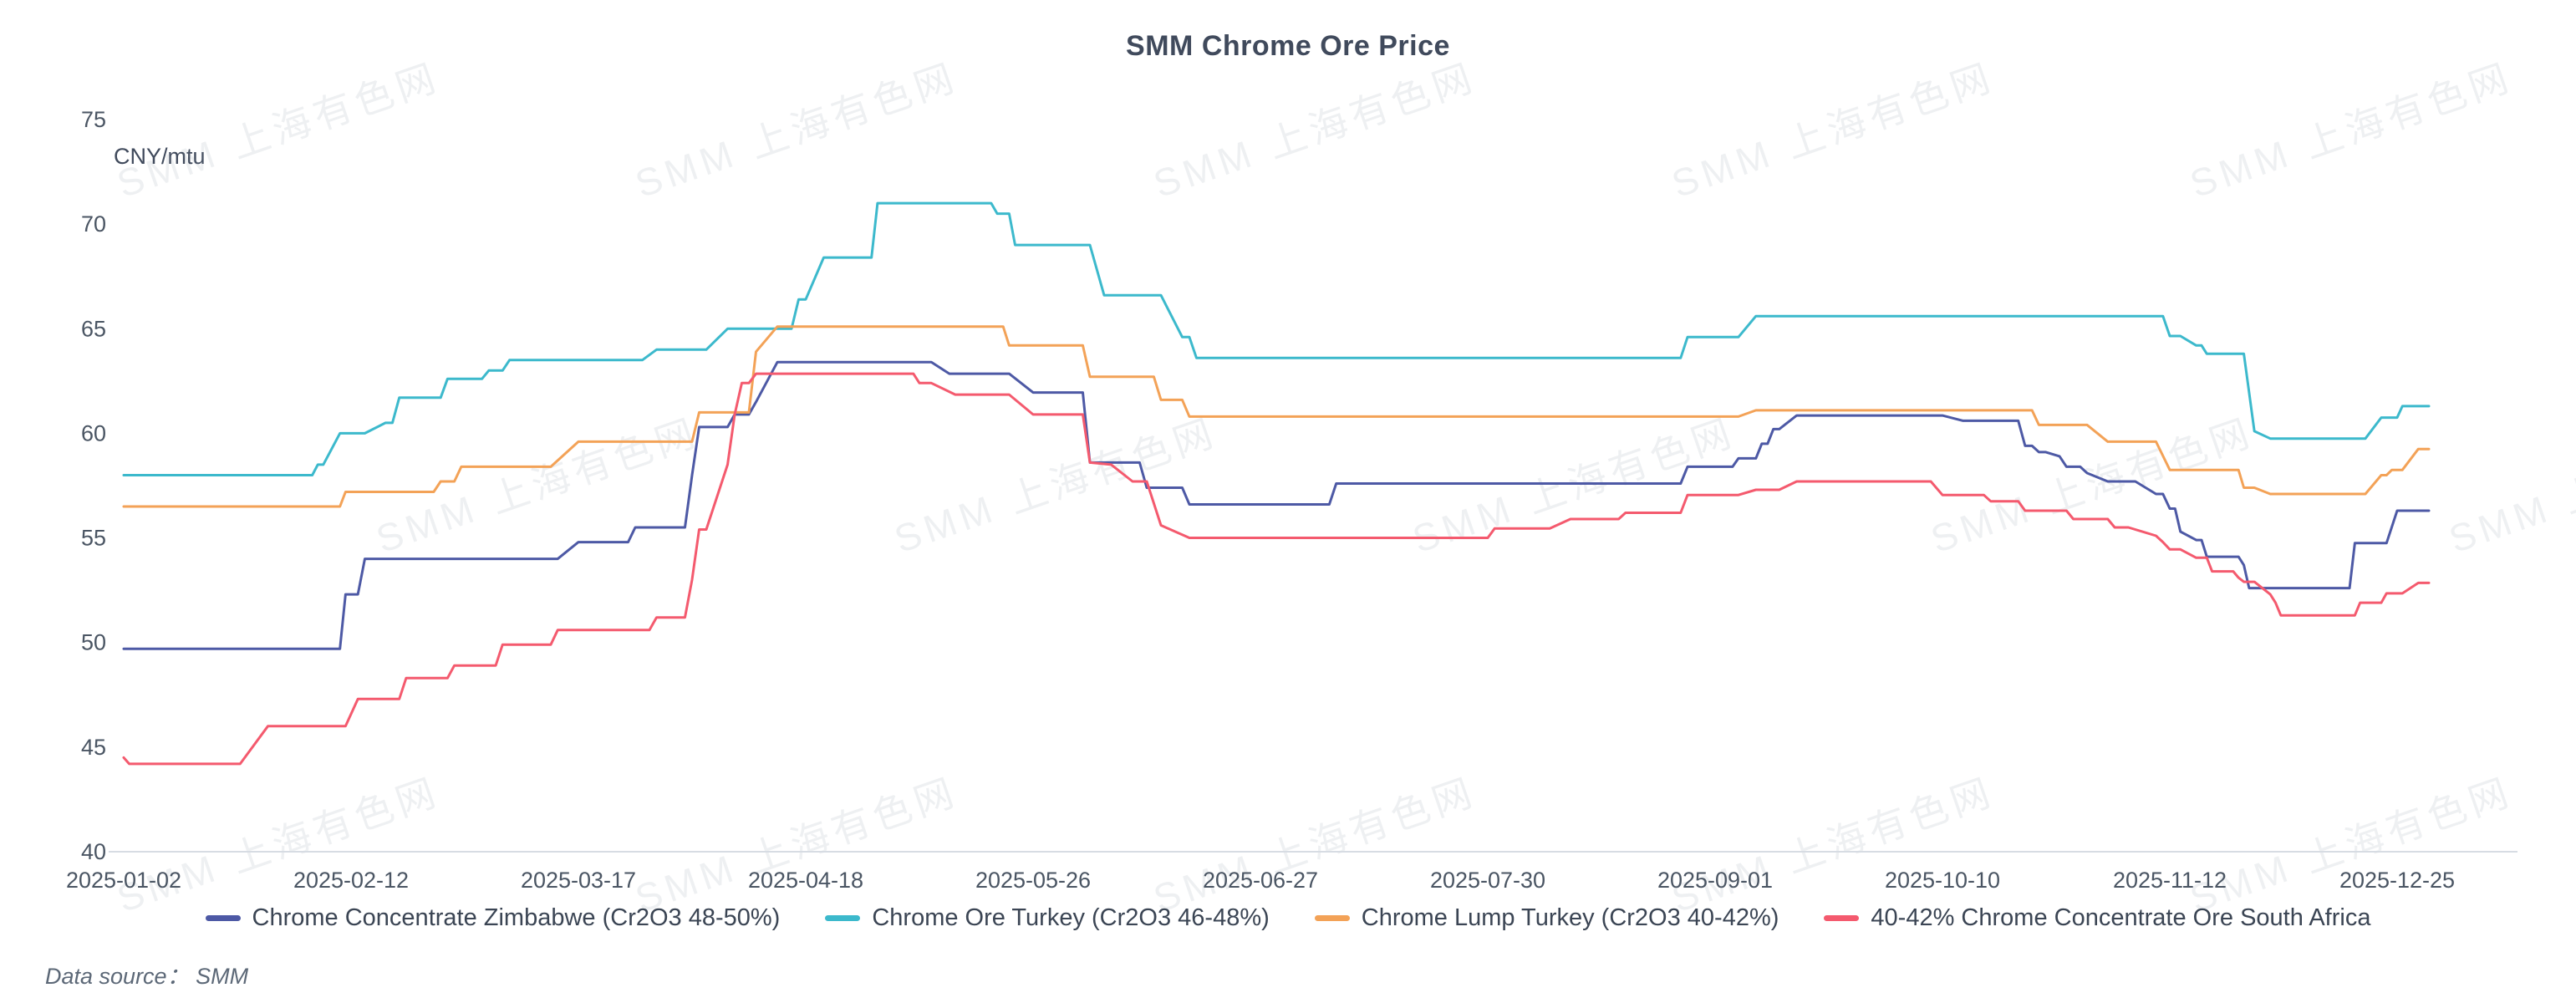  Describe the element at coordinates (1715, 881) in the screenshot. I see `x-tick-label: 2025-09-01` at that location.